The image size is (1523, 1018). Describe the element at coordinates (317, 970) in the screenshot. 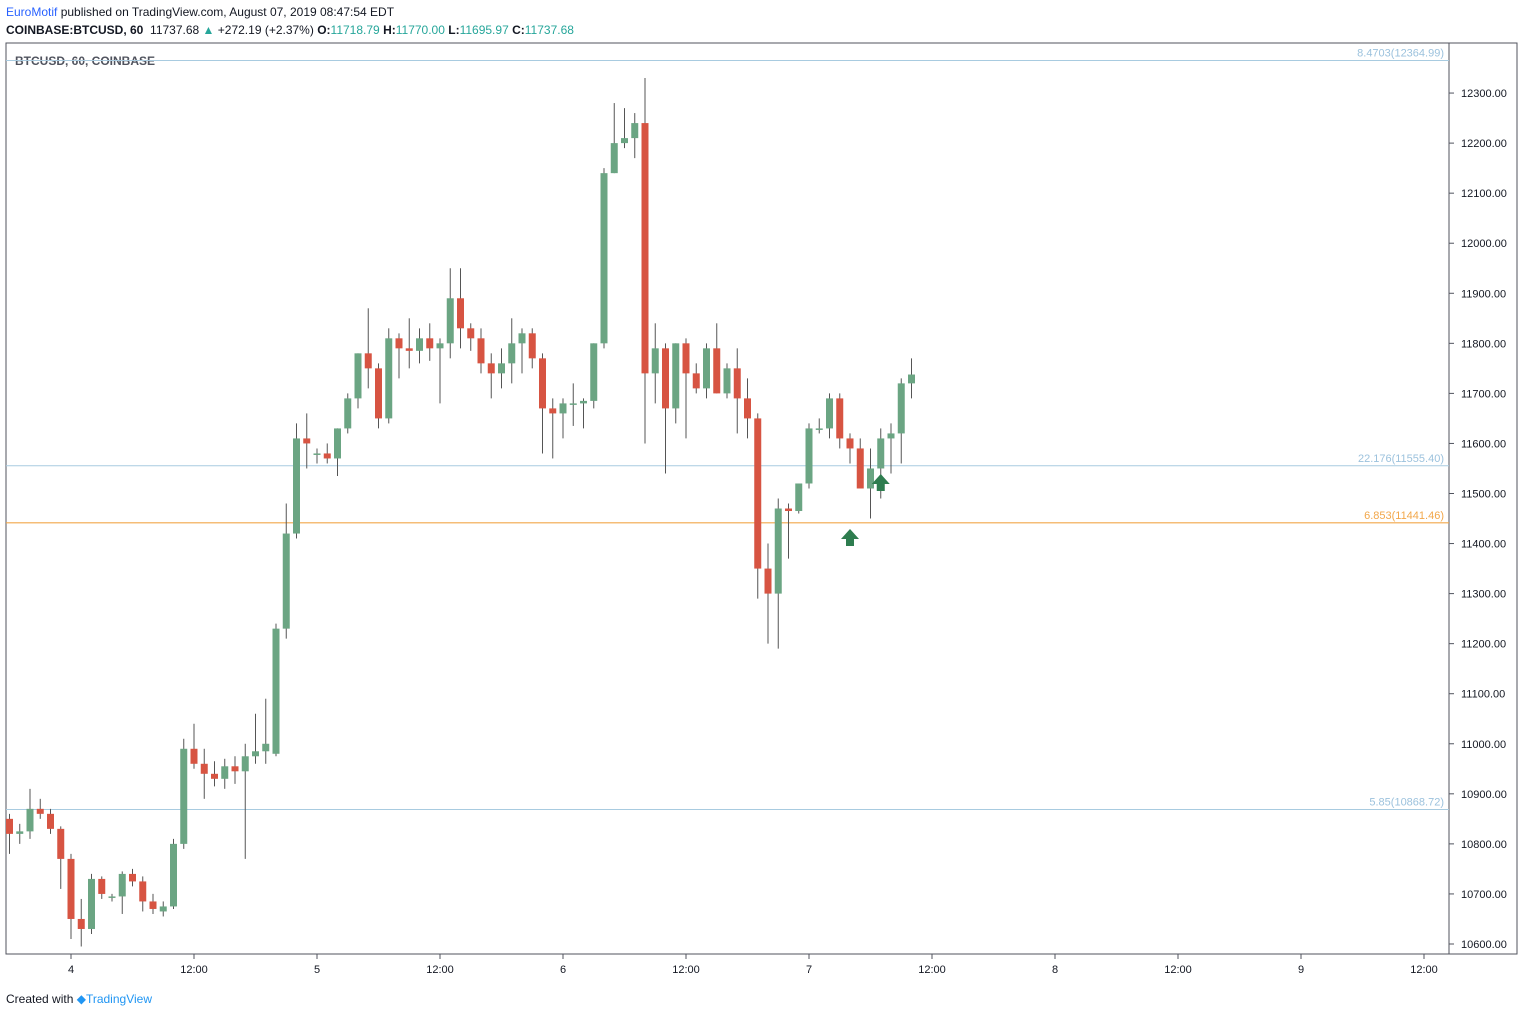

I see `x-tick-label: 5` at that location.